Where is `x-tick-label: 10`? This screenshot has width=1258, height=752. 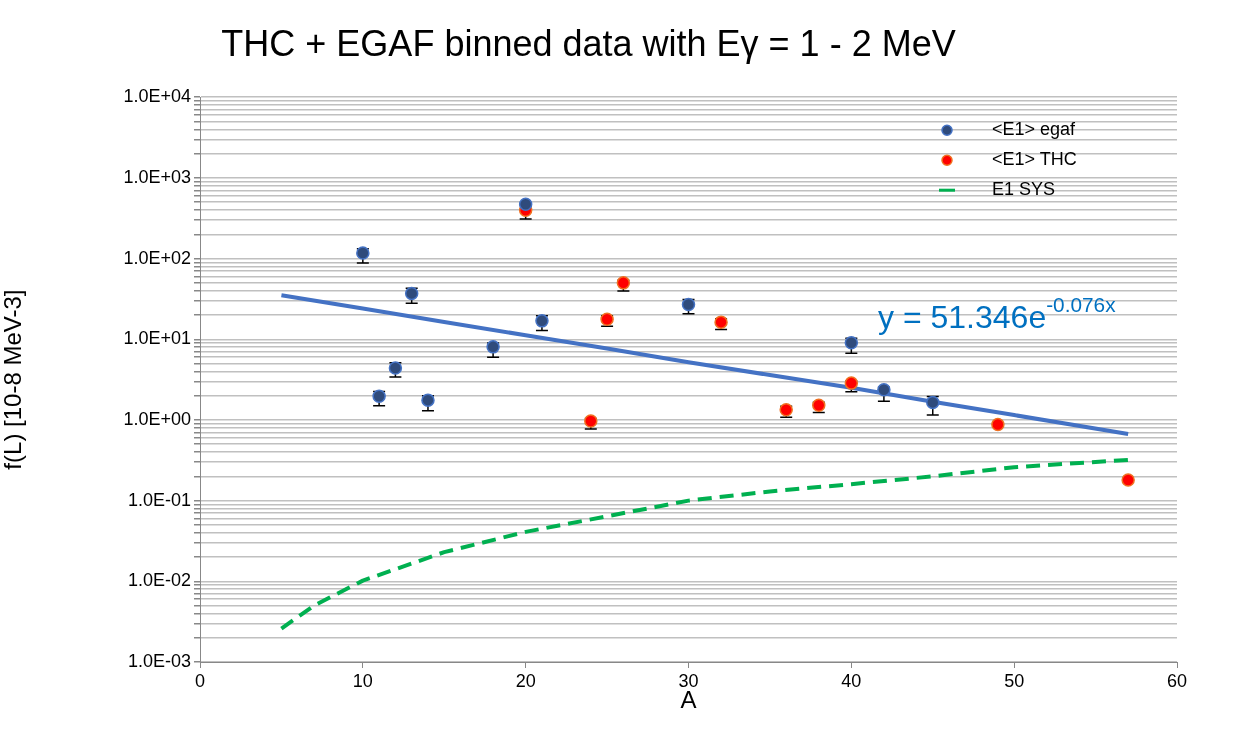
x-tick-label: 10 is located at coordinates (362, 680).